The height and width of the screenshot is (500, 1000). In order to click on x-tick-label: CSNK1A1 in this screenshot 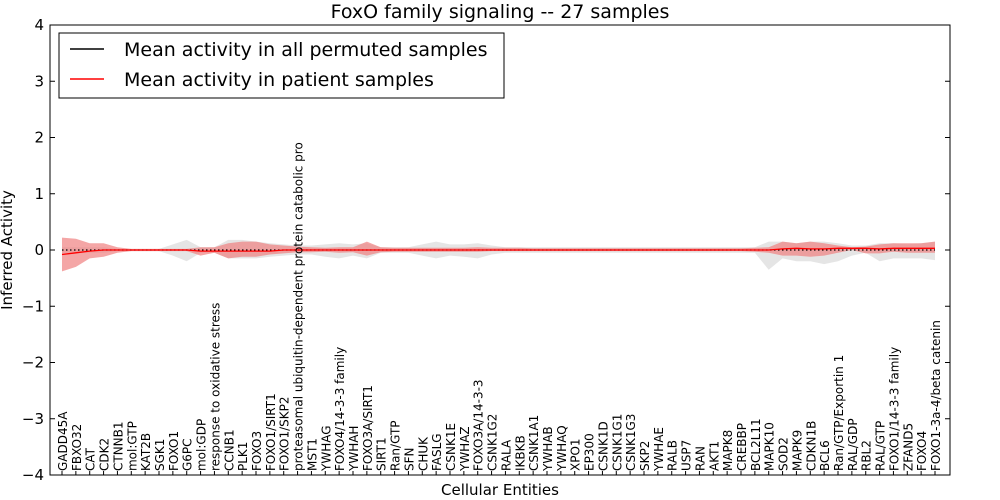, I will do `click(534, 443)`.